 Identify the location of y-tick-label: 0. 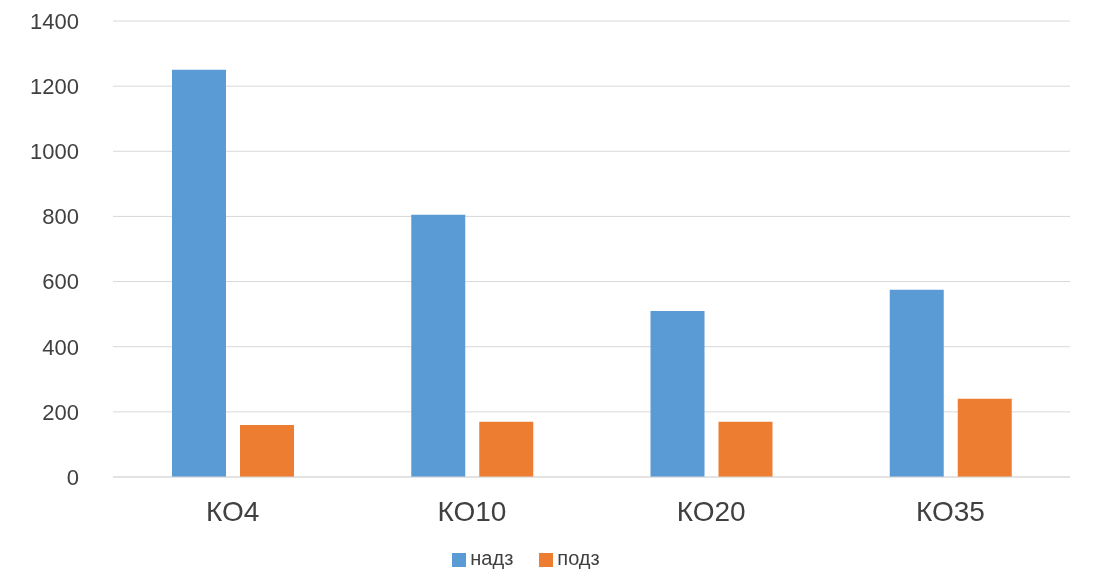
(72, 477).